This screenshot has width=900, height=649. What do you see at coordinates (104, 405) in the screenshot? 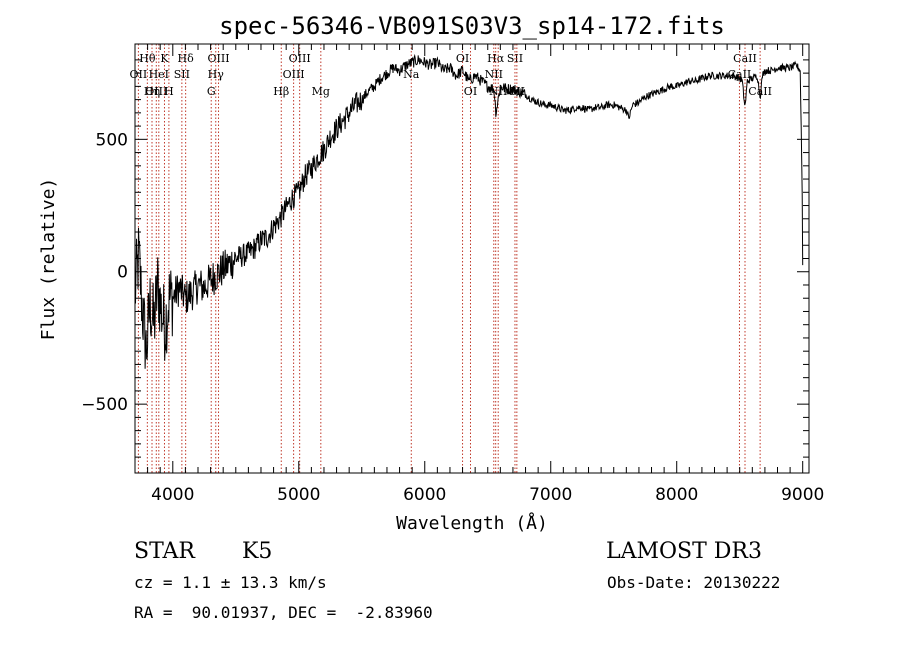
I see `y-tick-label: −500` at bounding box center [104, 405].